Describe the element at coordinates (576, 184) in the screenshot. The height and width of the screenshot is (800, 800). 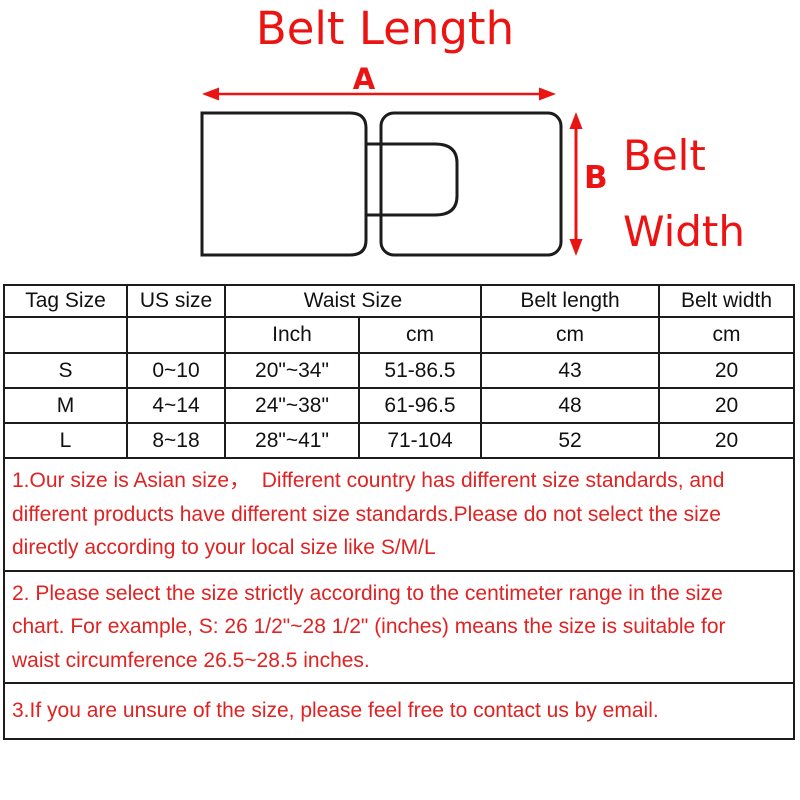
I see `width-arrow` at that location.